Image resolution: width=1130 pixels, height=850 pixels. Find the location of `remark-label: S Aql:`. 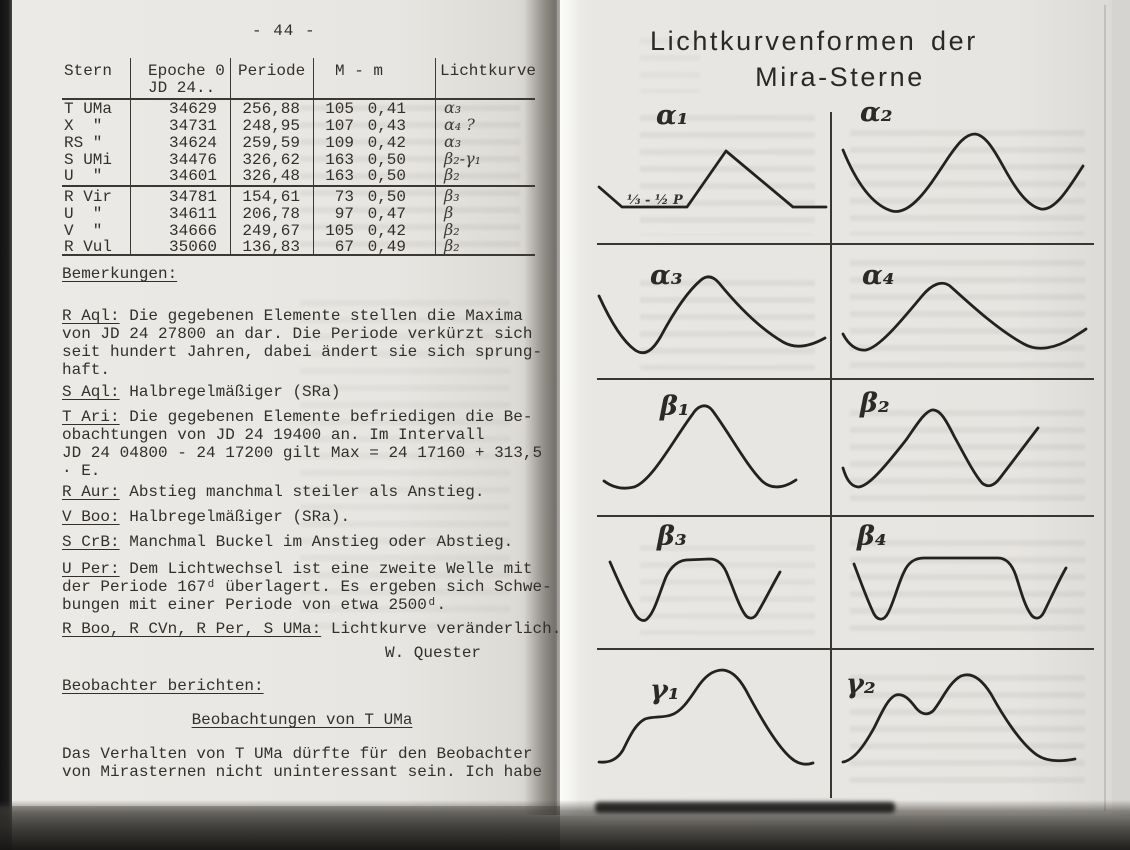

remark-label: S Aql: is located at coordinates (91, 392).